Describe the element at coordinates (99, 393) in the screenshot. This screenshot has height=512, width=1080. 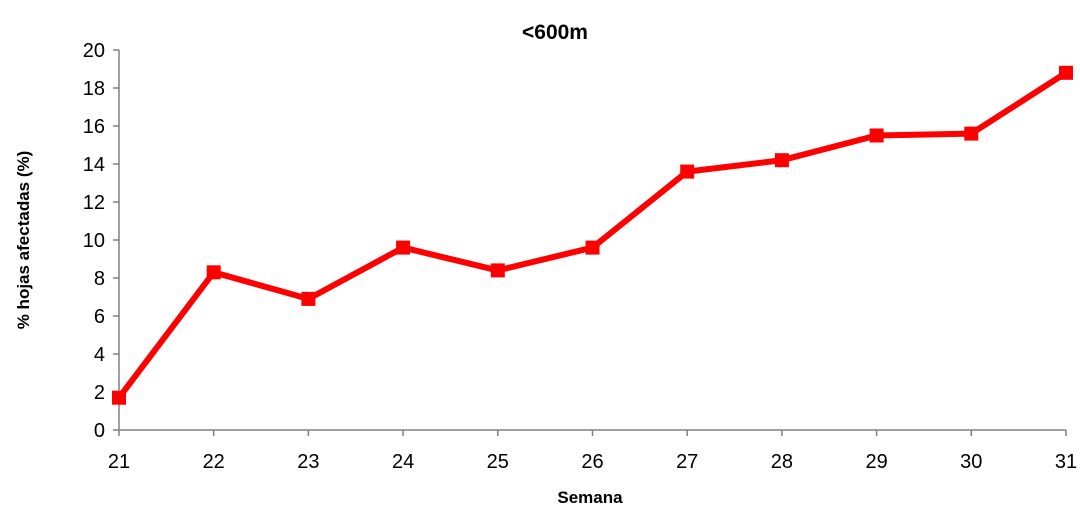
I see `y-tick-label: 2` at that location.